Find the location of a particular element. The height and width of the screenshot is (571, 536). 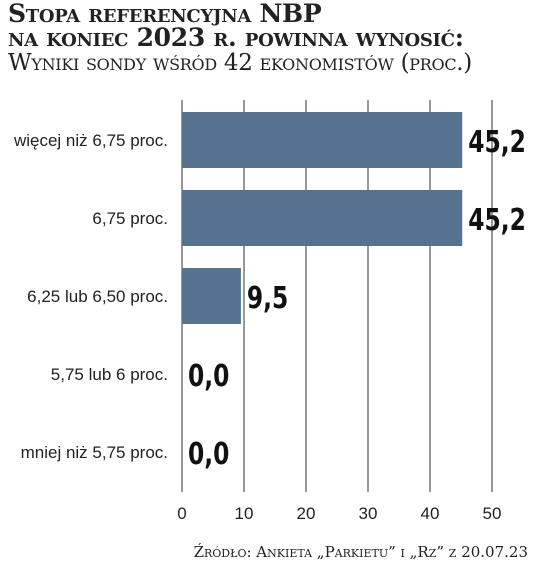

x-tick-label-0: 0 is located at coordinates (181, 513).